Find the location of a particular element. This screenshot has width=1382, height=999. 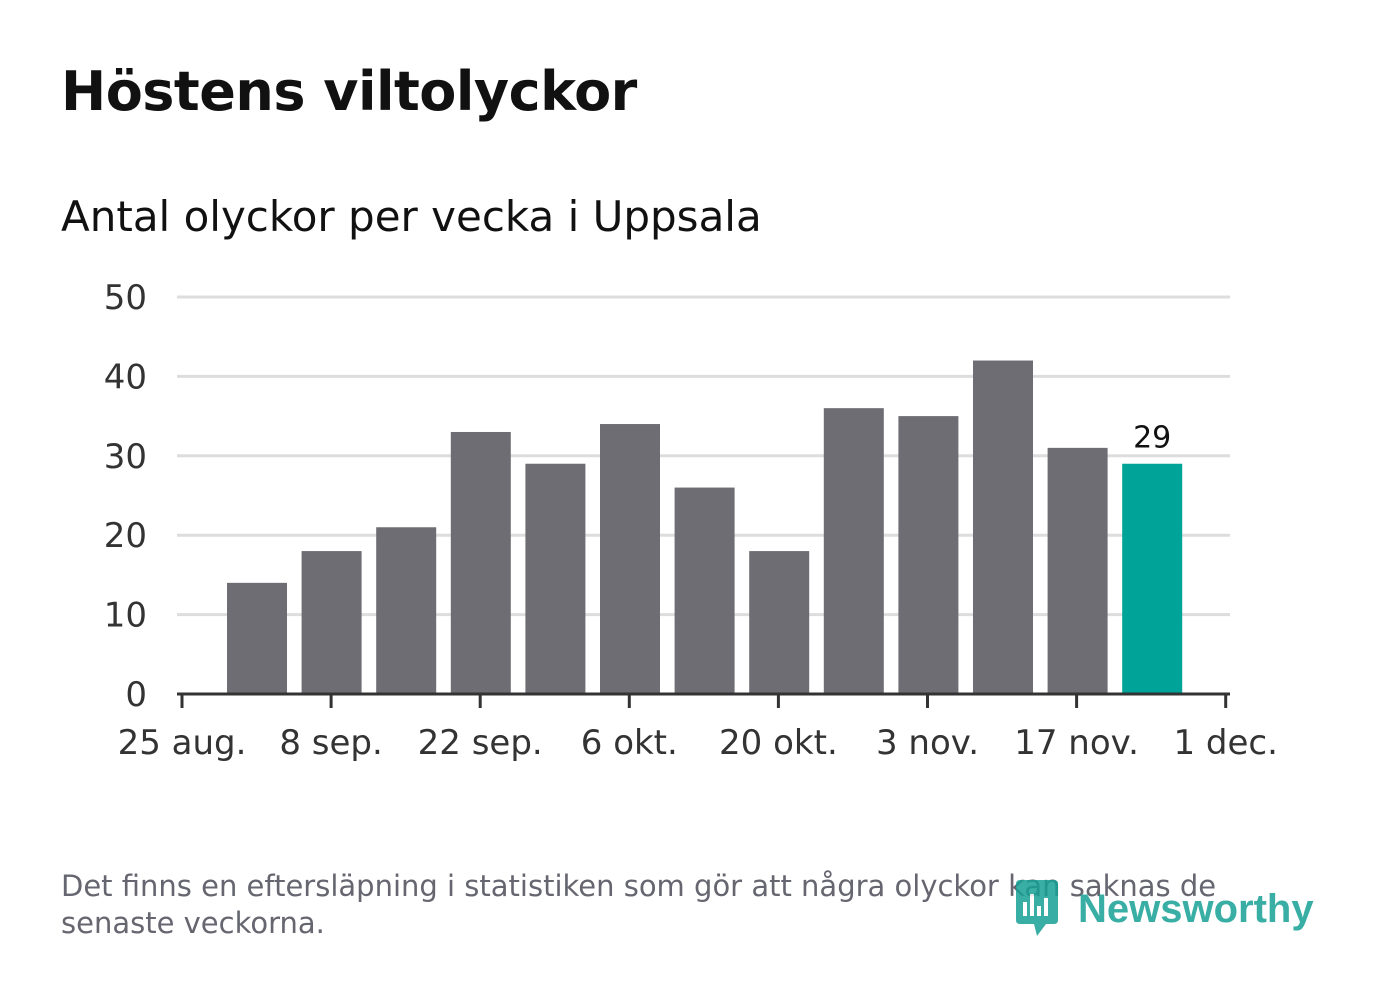

y-tick-label: 10 is located at coordinates (125, 616).